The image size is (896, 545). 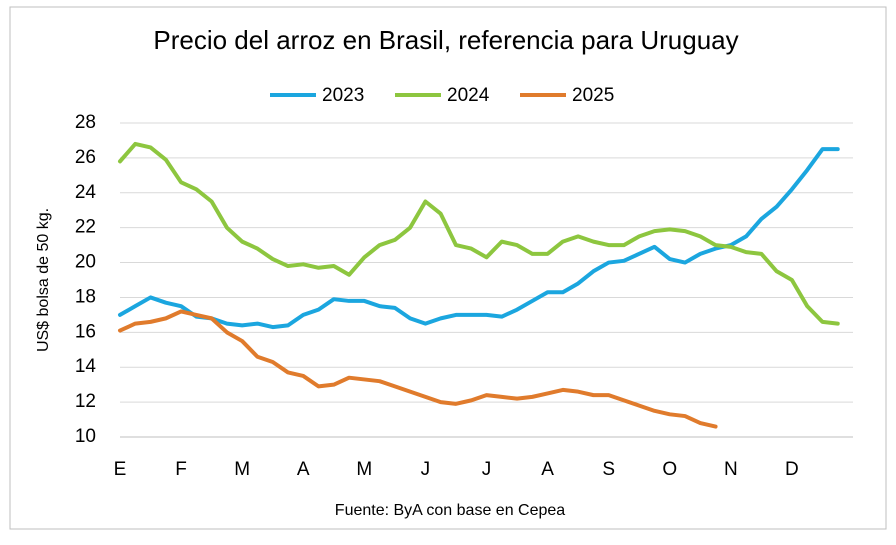 I want to click on y-tick-label: 24, so click(x=86, y=192).